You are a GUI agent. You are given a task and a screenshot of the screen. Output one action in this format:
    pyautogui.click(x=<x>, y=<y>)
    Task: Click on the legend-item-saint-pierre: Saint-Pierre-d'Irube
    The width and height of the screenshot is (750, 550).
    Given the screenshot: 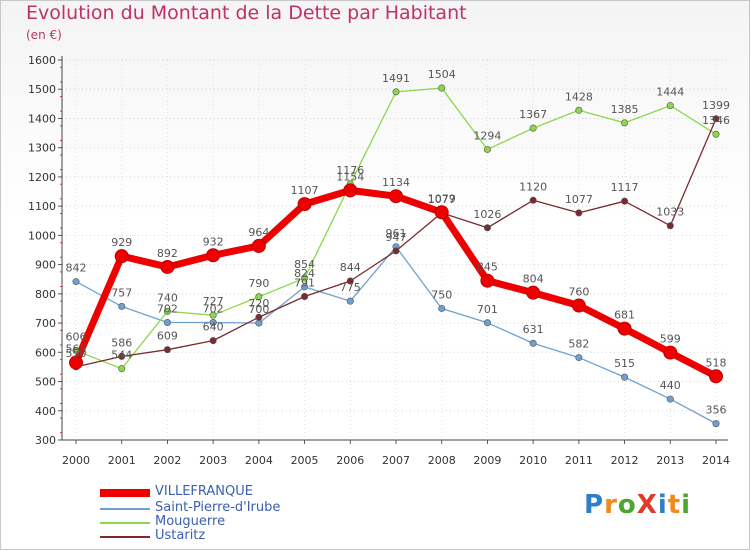 What is the action you would take?
    pyautogui.click(x=230, y=508)
    